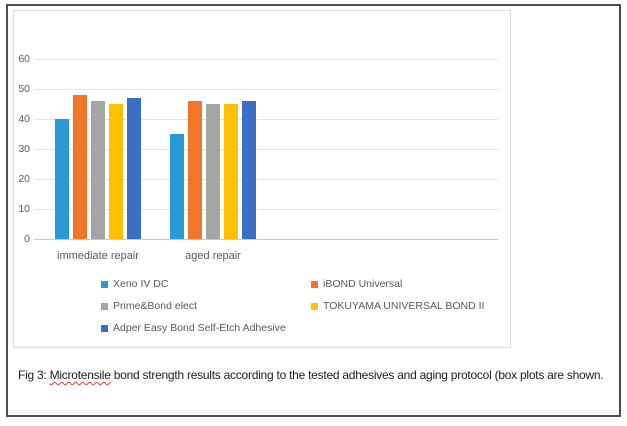 The image size is (627, 426). Describe the element at coordinates (404, 306) in the screenshot. I see `legend-label: TOKUYAMA UNIVERSAL BOND II` at that location.